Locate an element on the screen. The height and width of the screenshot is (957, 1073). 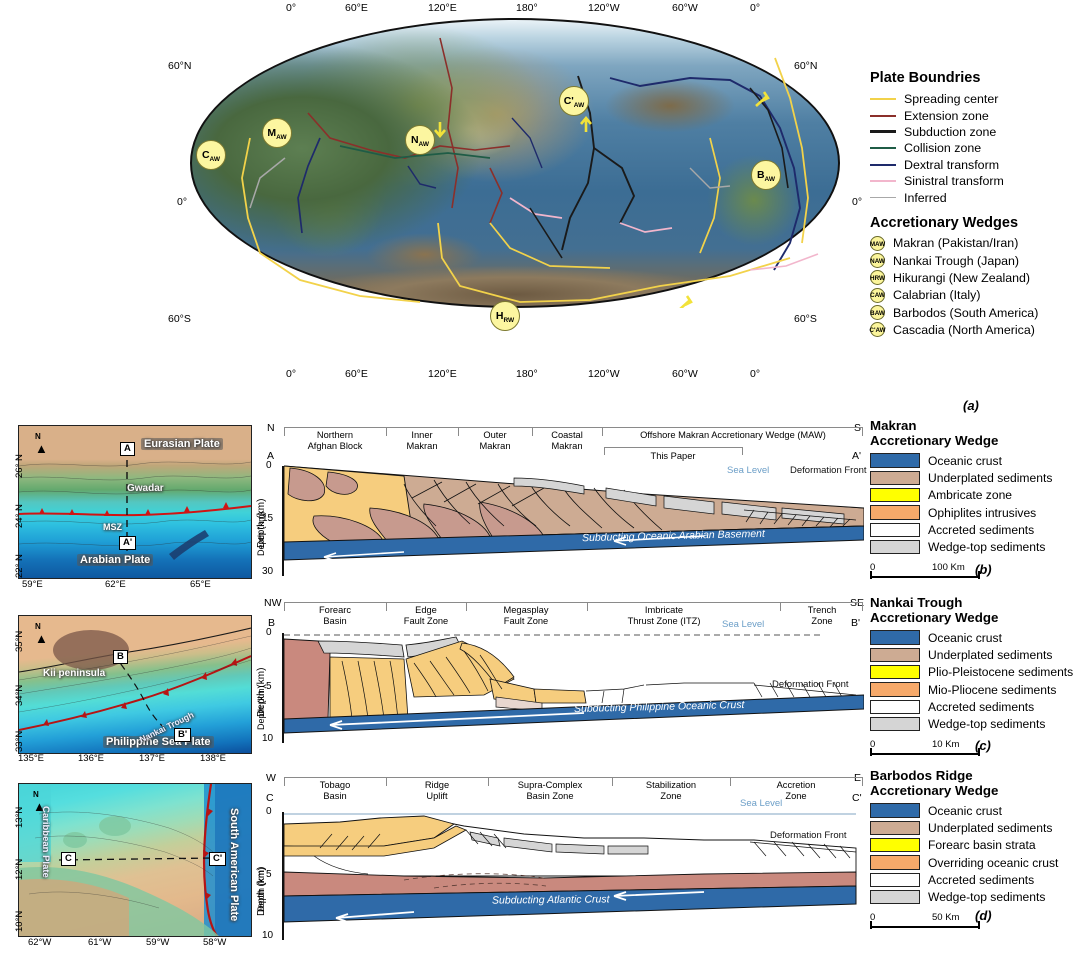
map-marker-calabrian: C AW is located at coordinates (211, 155).